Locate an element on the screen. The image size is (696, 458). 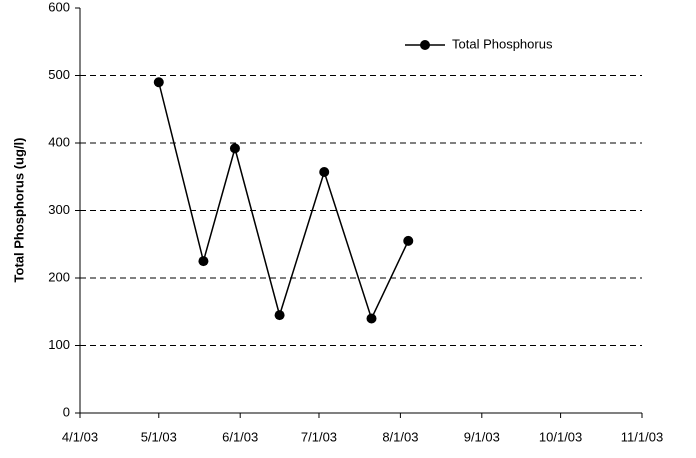
y-tick-label: 0 is located at coordinates (66, 411).